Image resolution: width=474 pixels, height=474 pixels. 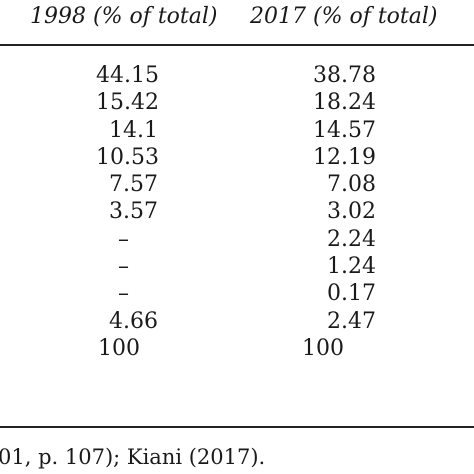 What do you see at coordinates (119, 348) in the screenshot?
I see `total-cell-1998: 100` at bounding box center [119, 348].